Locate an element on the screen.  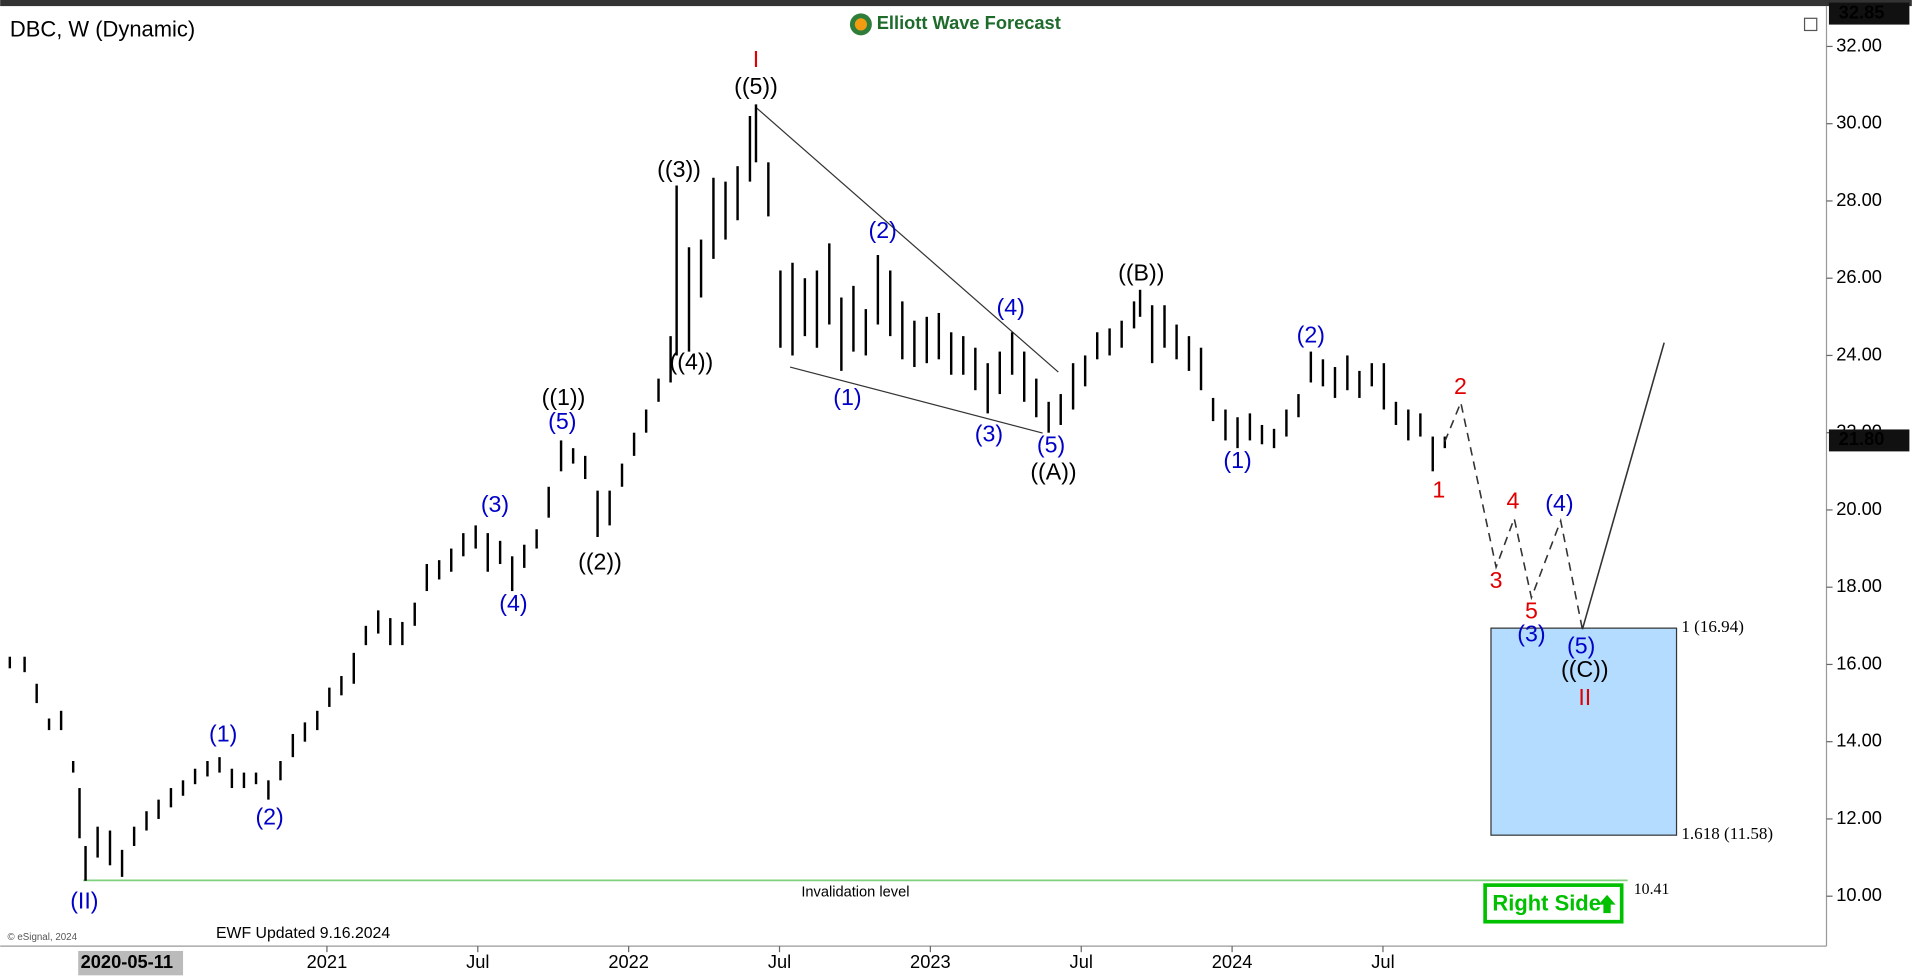
wave-label: (II) is located at coordinates (84, 901).